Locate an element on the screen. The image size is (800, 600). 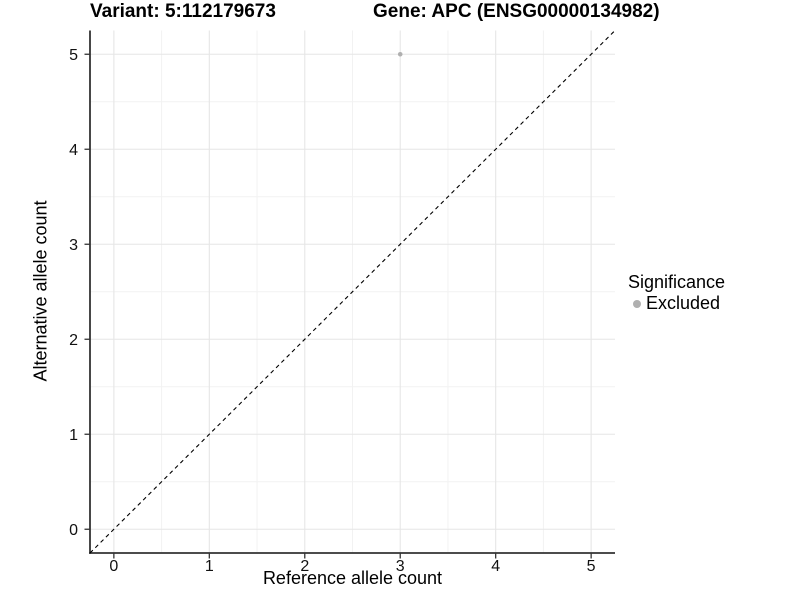
x-tick-label: 1 is located at coordinates (209, 566).